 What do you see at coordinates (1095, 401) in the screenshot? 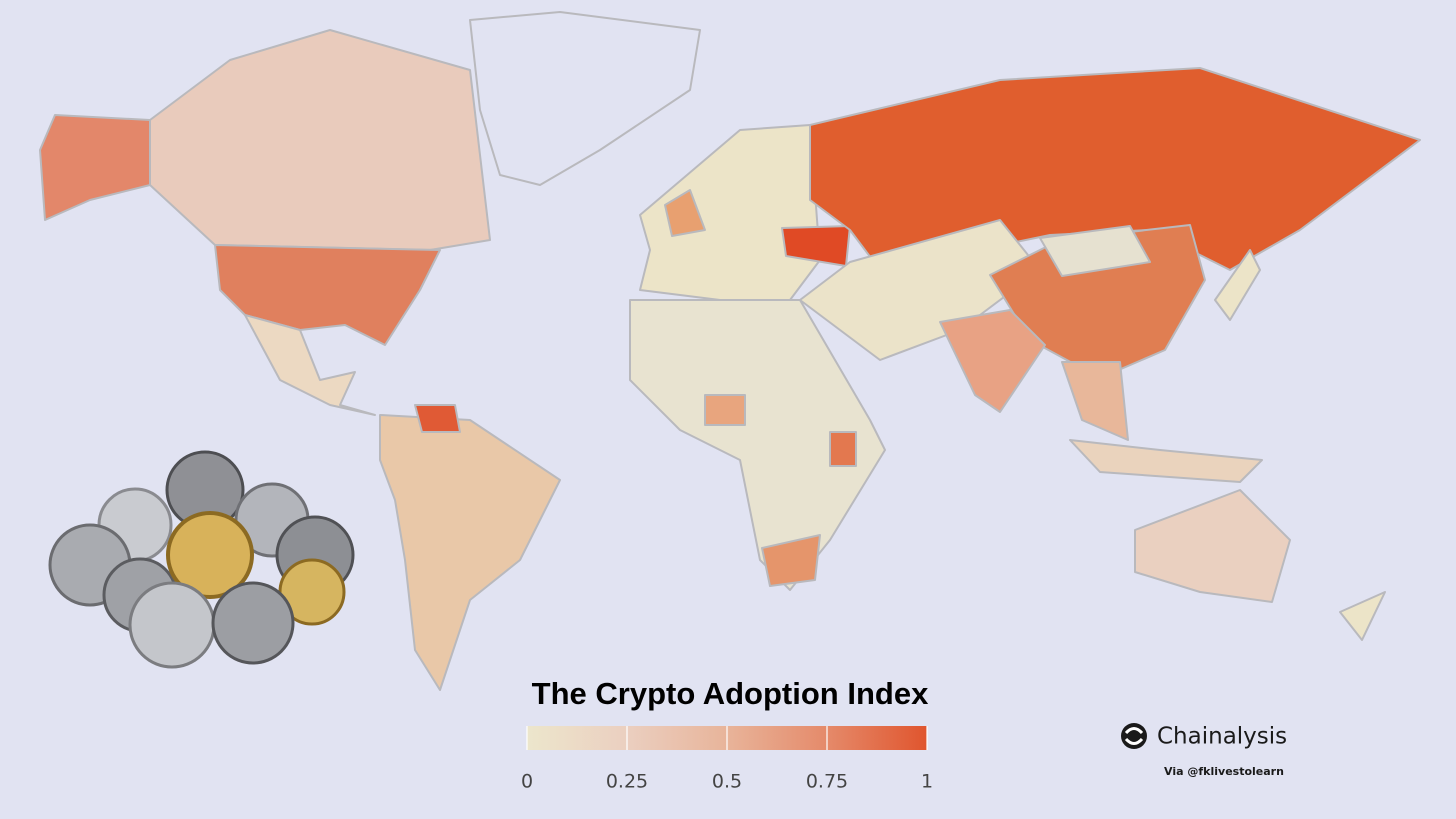
I see `southeast-asia` at bounding box center [1095, 401].